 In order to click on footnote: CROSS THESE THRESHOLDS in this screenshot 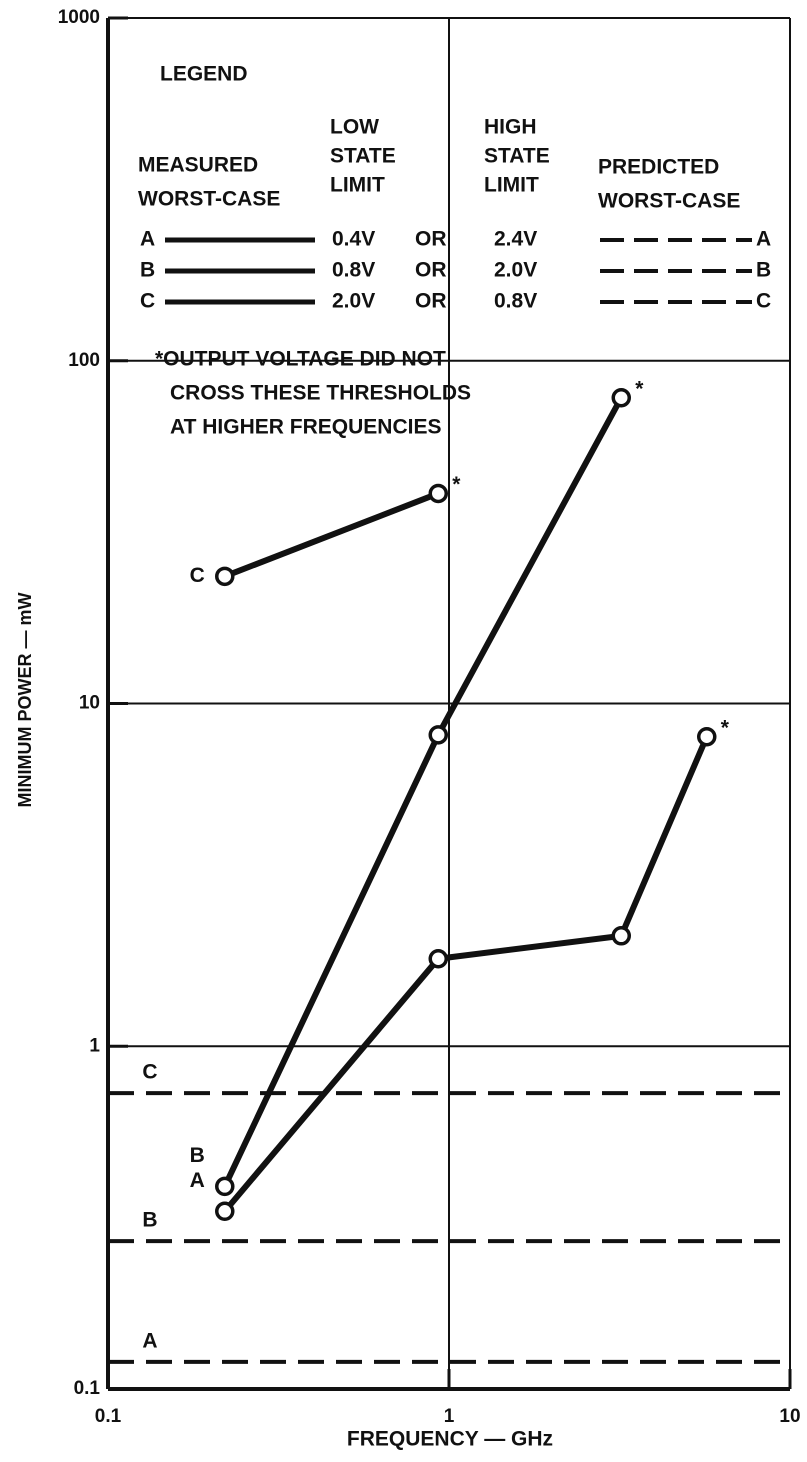, I will do `click(320, 393)`.